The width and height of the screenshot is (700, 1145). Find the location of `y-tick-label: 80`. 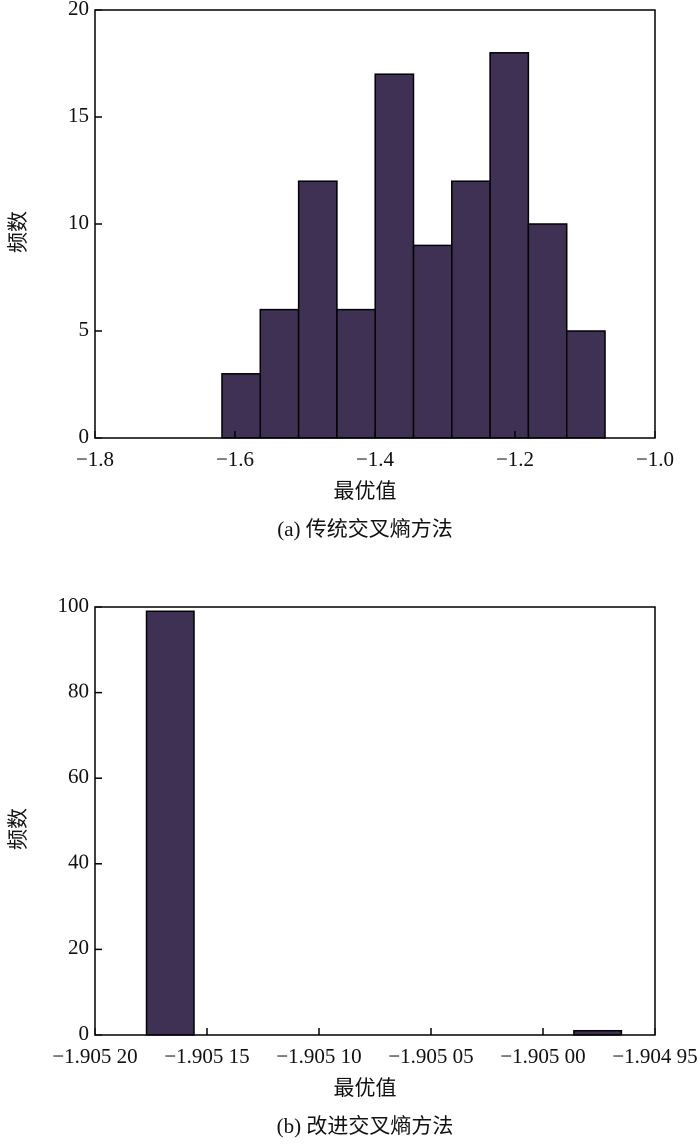

y-tick-label: 80 is located at coordinates (78, 690).